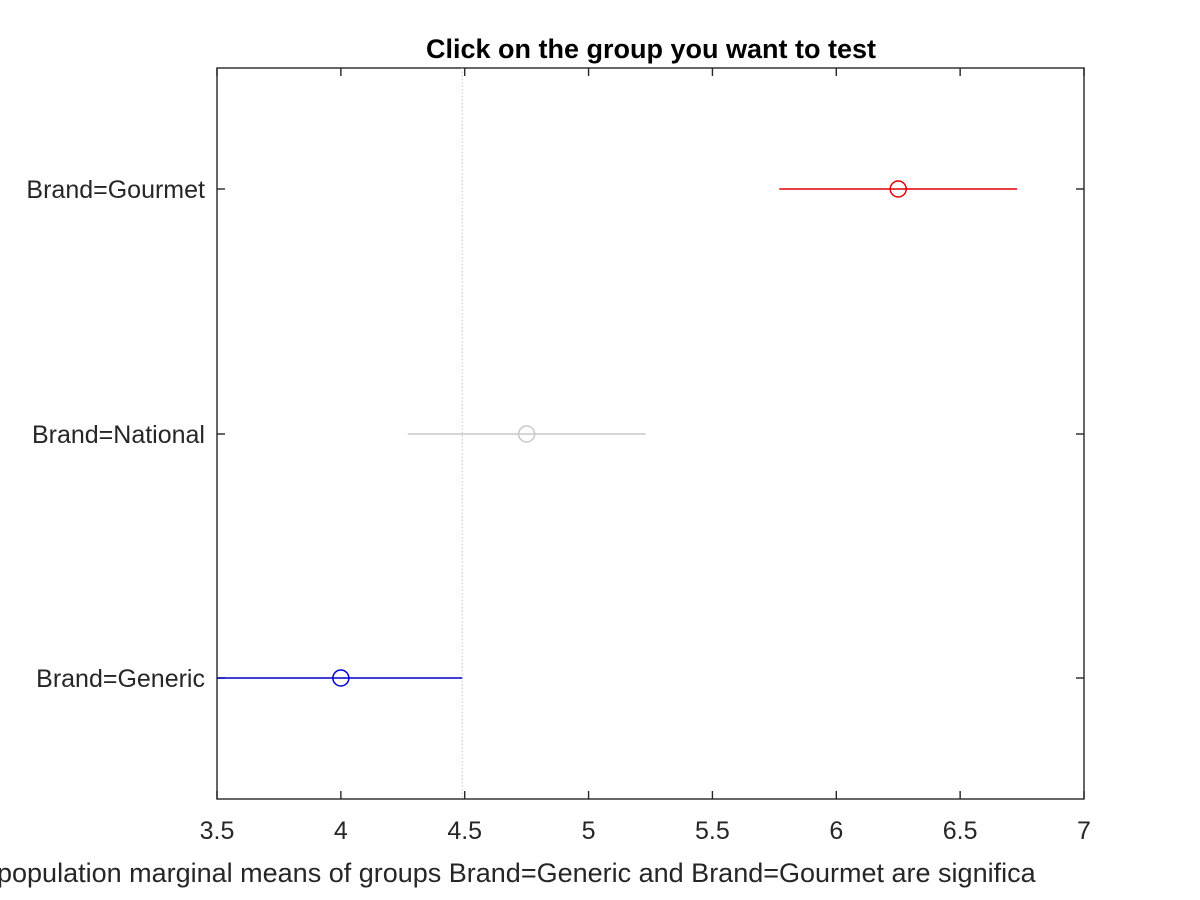  What do you see at coordinates (217, 831) in the screenshot?
I see `x-tick-label: 3.5` at bounding box center [217, 831].